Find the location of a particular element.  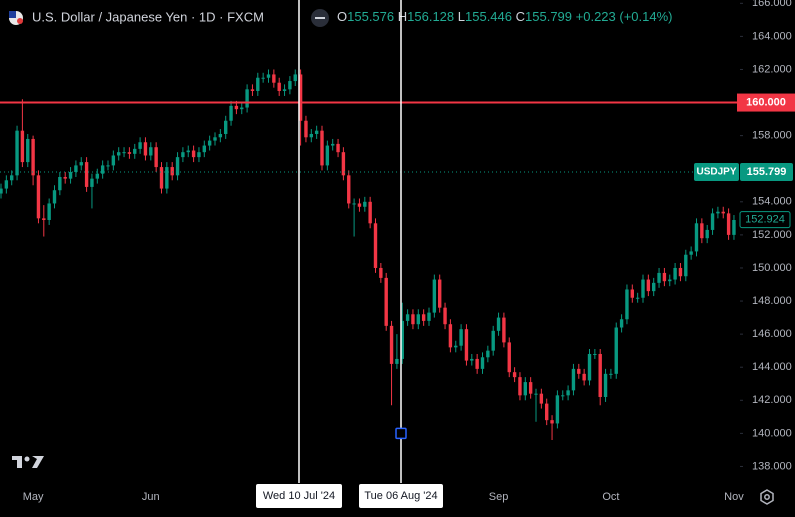

crosshair-label: Wed 10 Jul '24 is located at coordinates (299, 496).